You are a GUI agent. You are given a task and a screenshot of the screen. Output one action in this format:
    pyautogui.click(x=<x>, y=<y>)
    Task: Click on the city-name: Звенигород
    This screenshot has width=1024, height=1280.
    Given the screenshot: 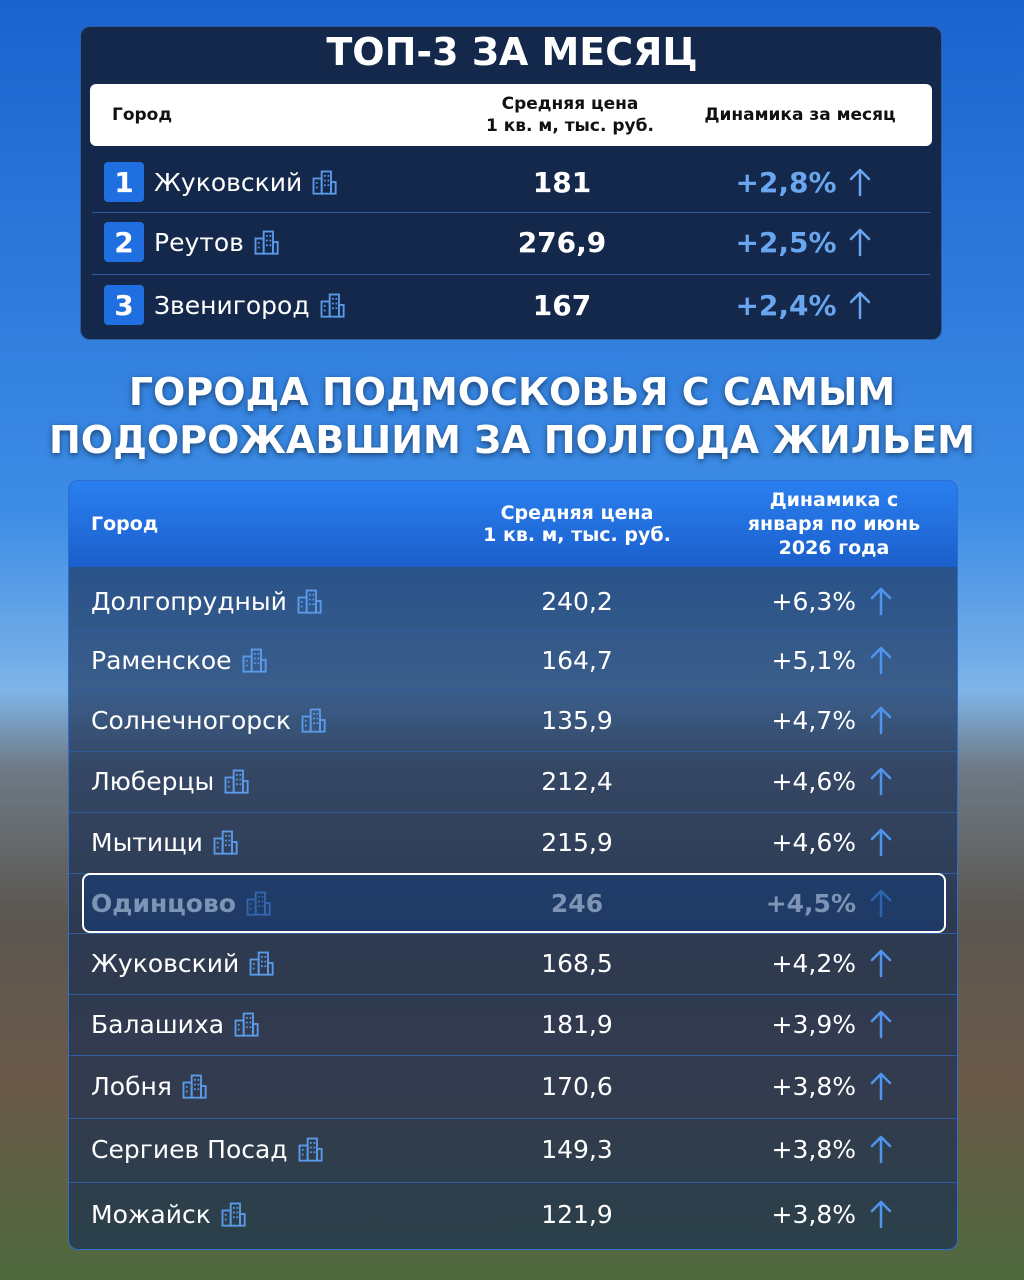 What is the action you would take?
    pyautogui.click(x=232, y=305)
    